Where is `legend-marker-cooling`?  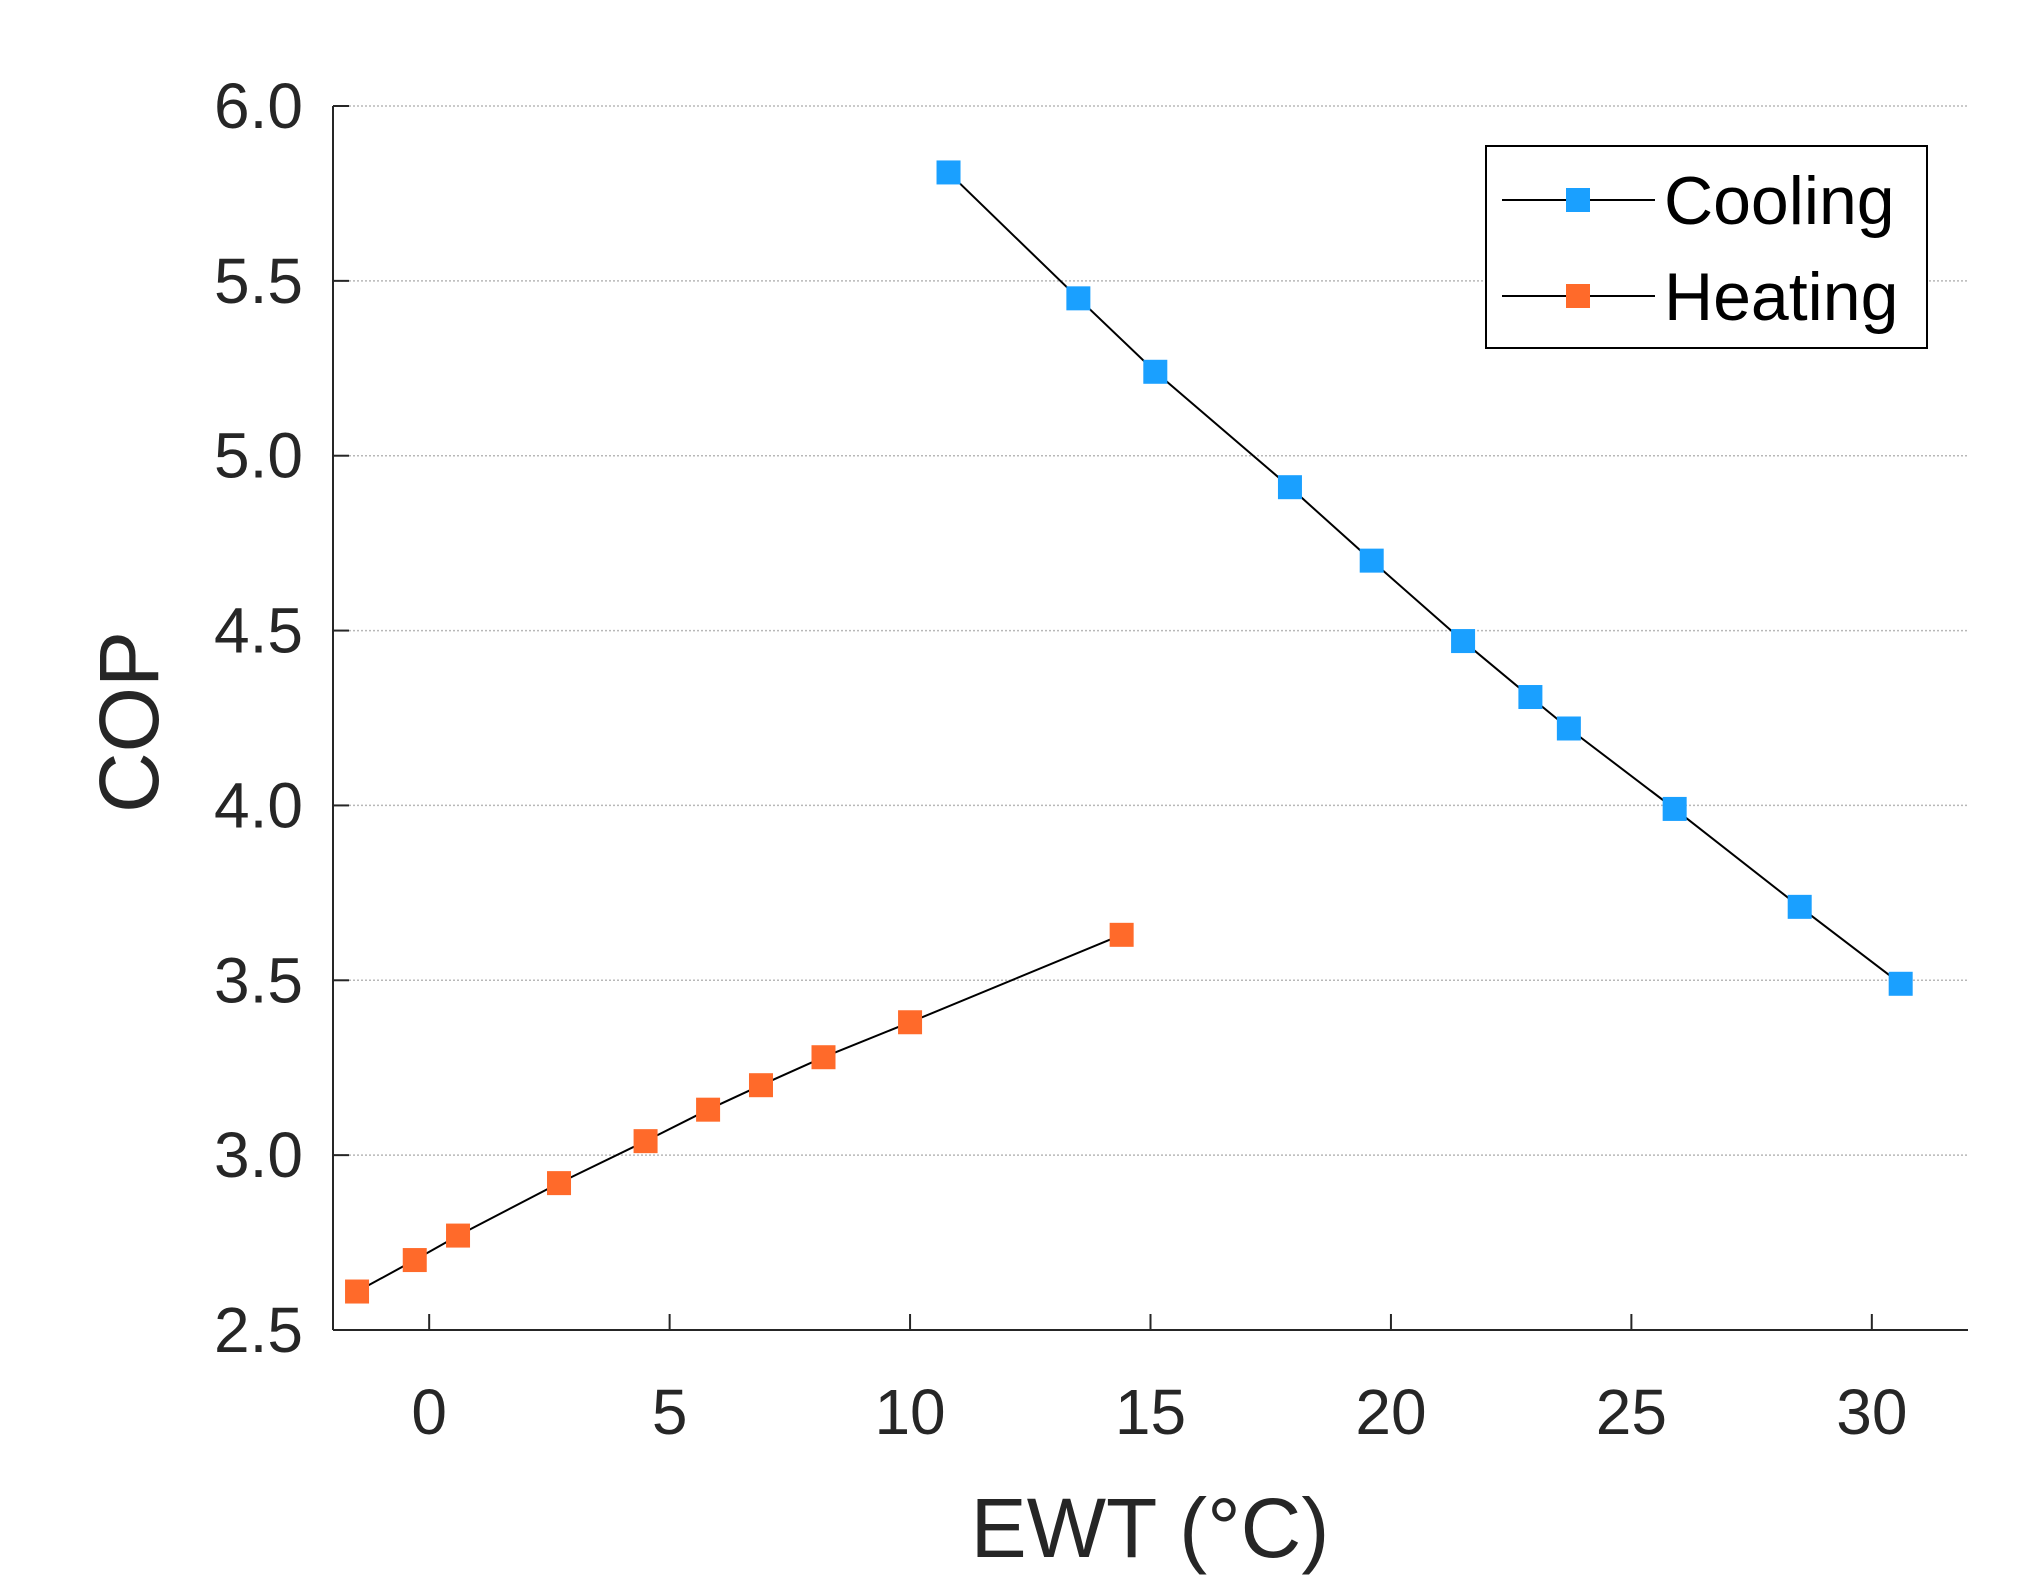
legend-marker-cooling is located at coordinates (1578, 200).